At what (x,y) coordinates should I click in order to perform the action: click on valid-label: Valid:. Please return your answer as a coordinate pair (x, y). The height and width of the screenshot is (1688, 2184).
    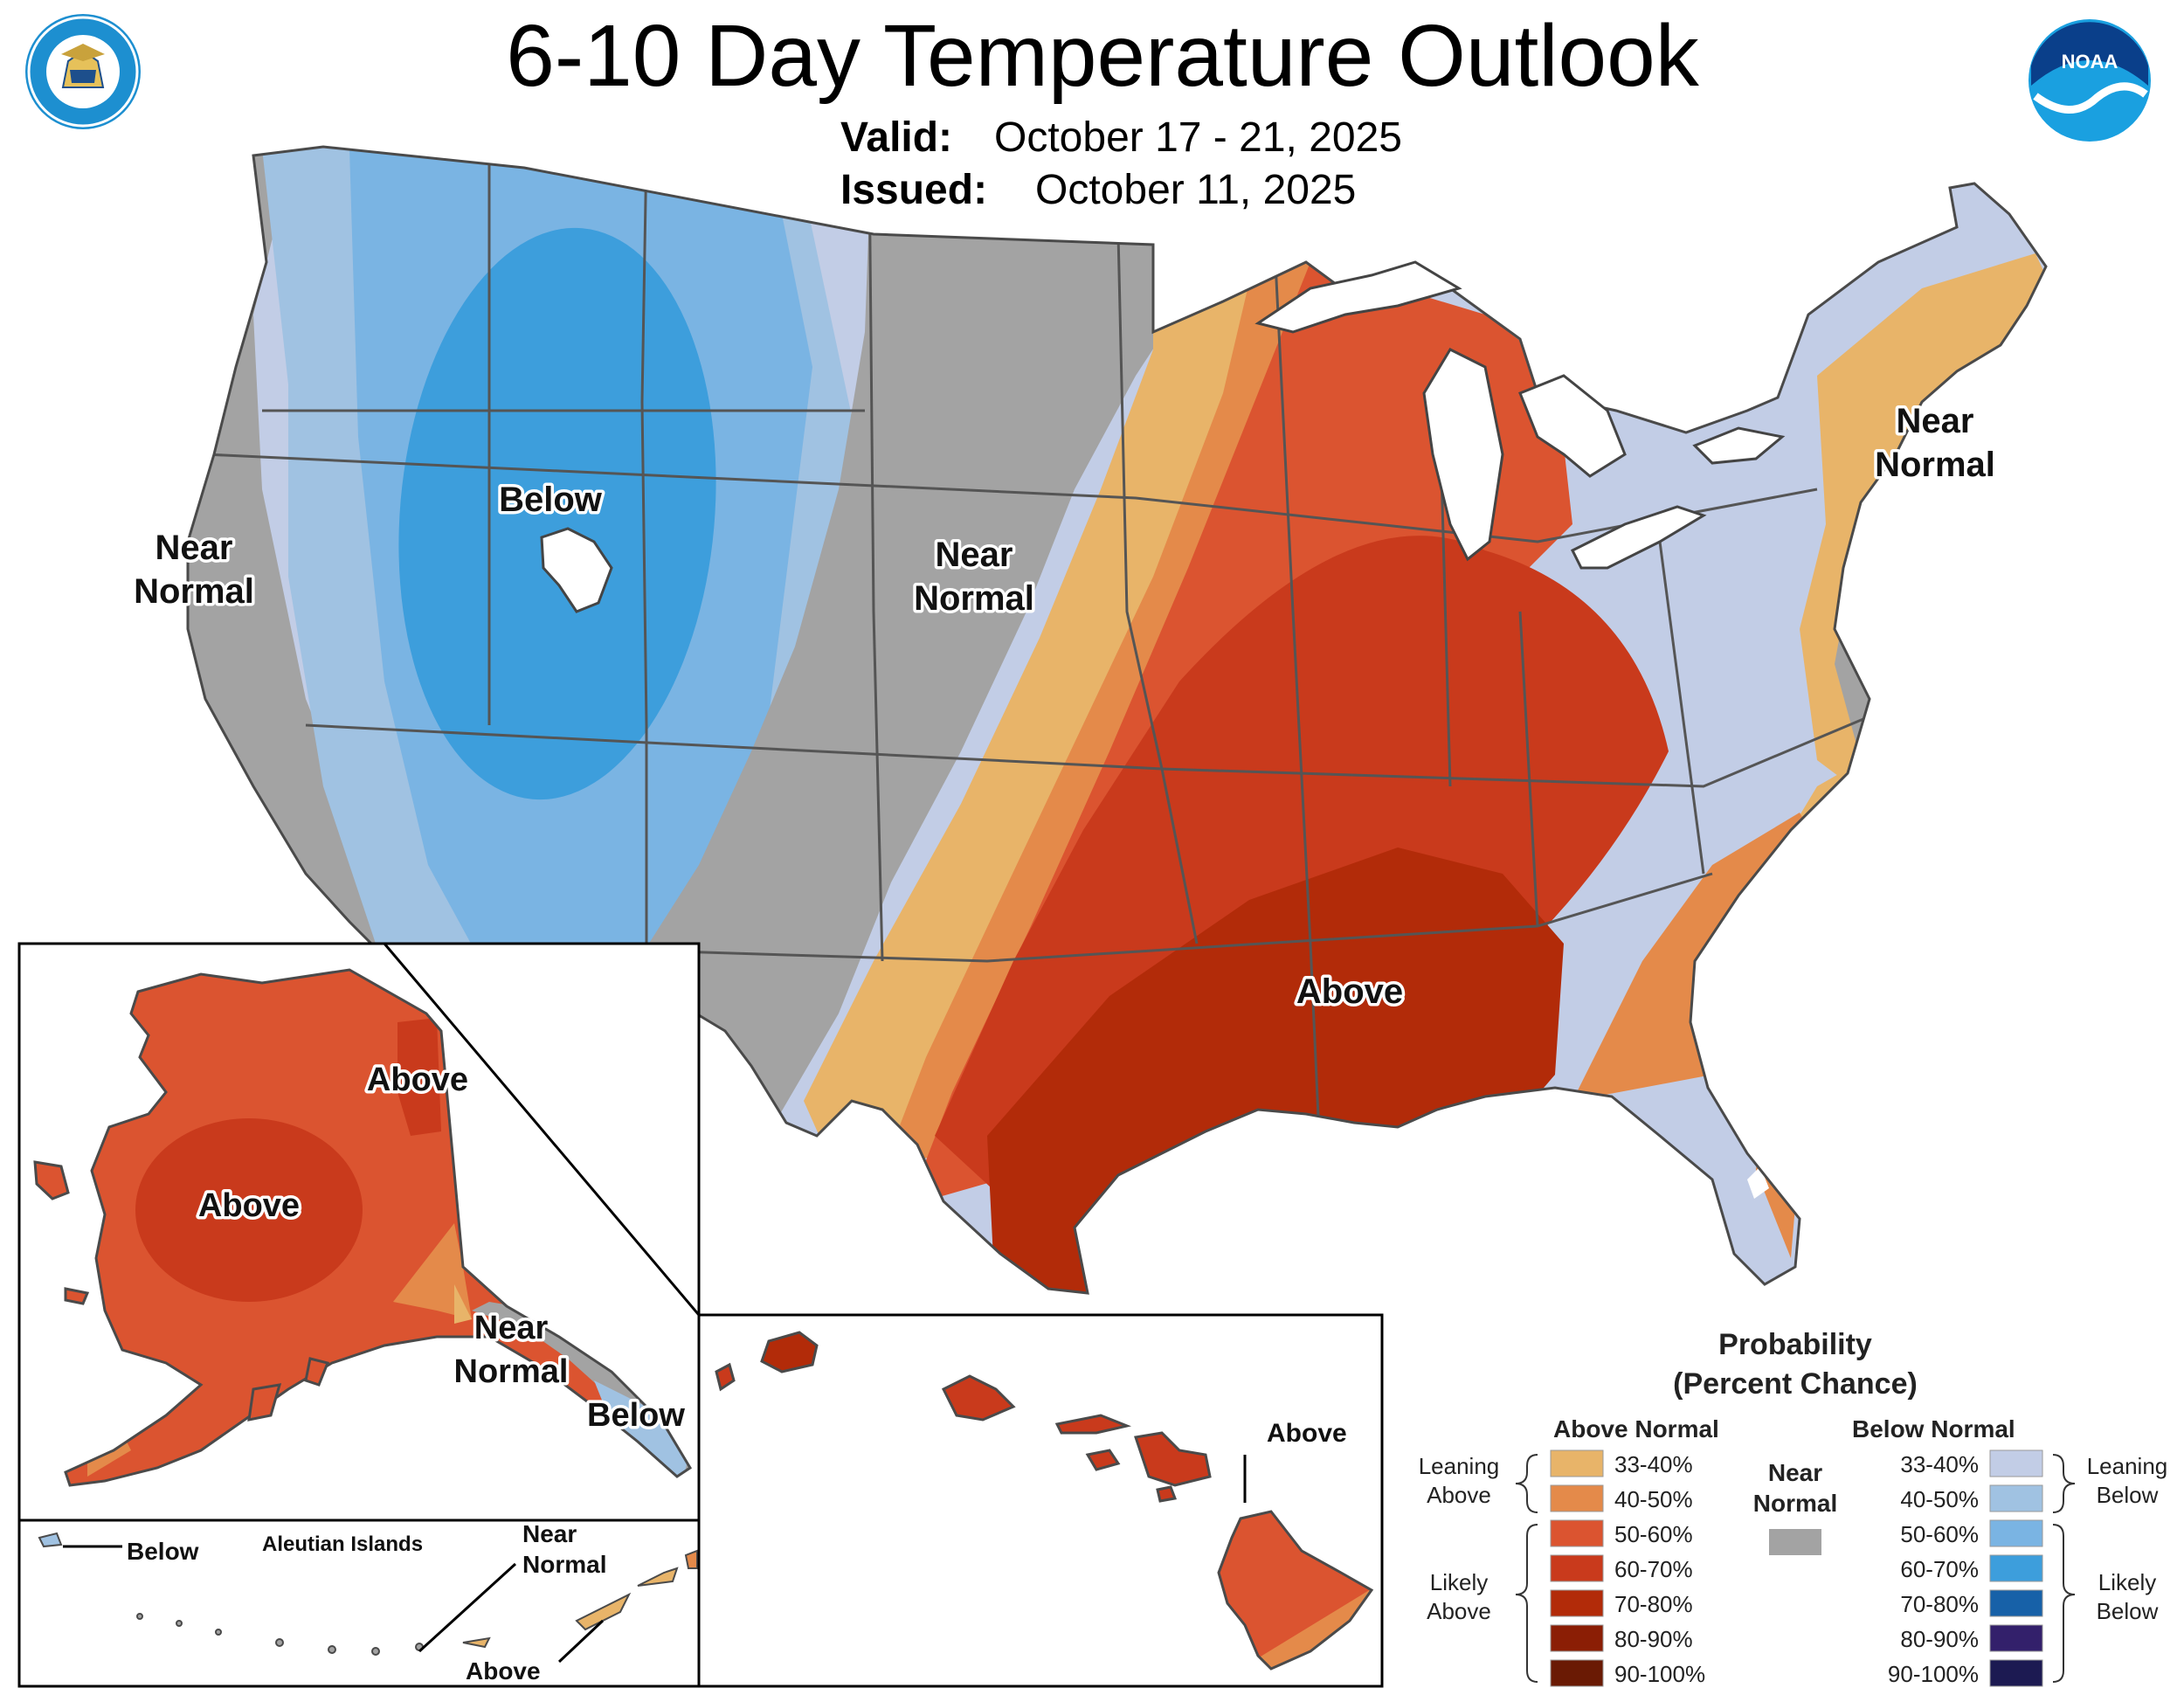
    Looking at the image, I should click on (896, 137).